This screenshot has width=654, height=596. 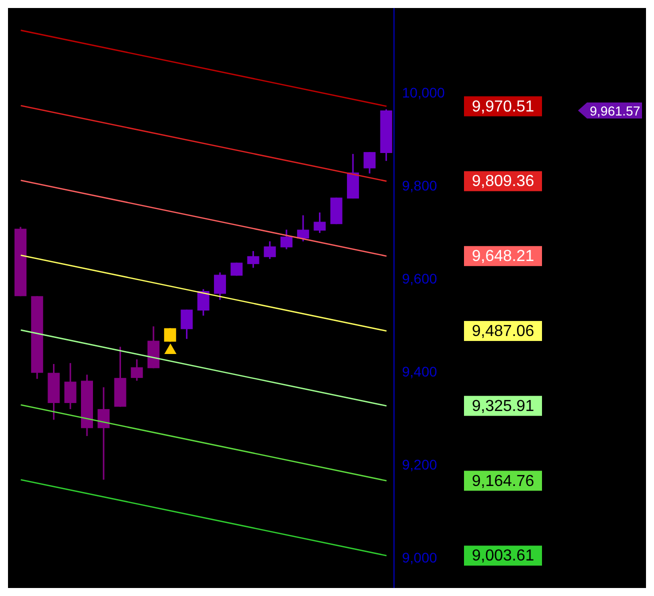 What do you see at coordinates (424, 92) in the screenshot?
I see `y-tick-label: 10,000` at bounding box center [424, 92].